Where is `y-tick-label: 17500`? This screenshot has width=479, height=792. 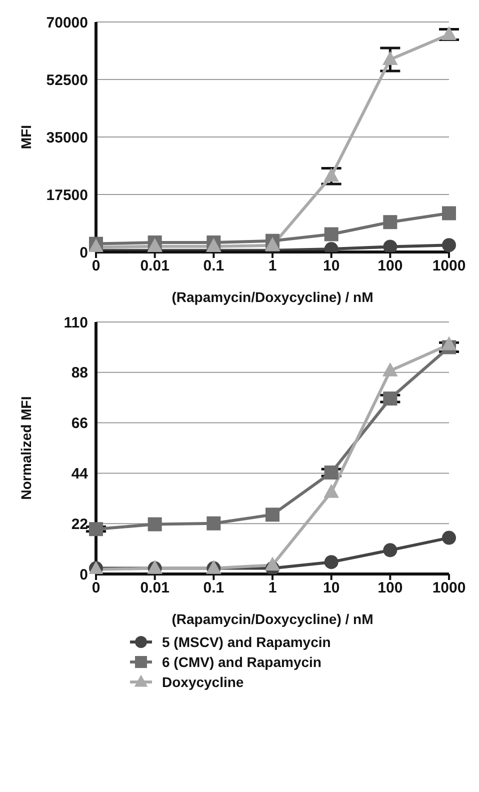
y-tick-label: 17500 is located at coordinates (67, 195).